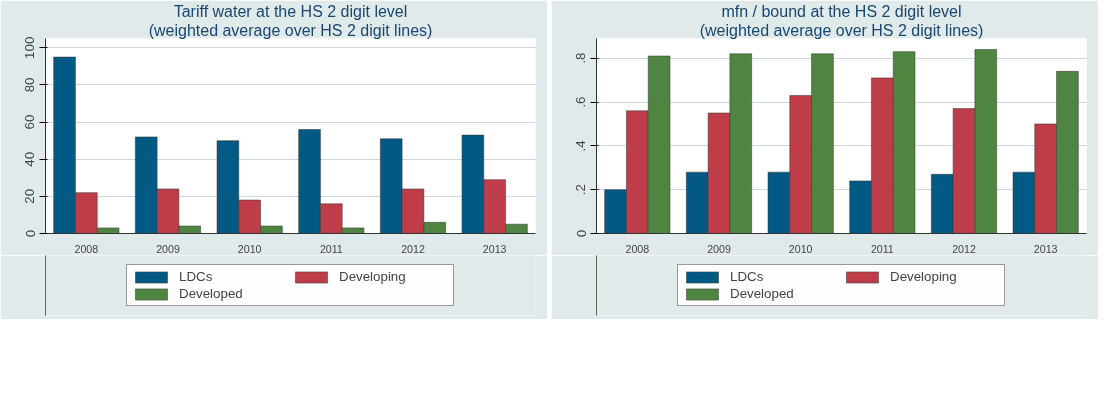  Describe the element at coordinates (30, 47) in the screenshot. I see `y-tick-label: 100` at that location.